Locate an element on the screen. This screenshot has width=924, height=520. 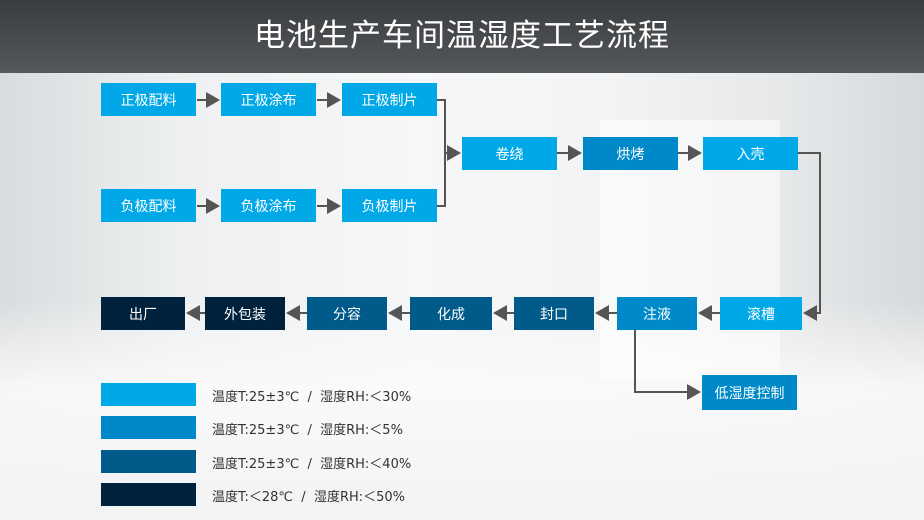
step-grading: 分容 is located at coordinates (347, 313).